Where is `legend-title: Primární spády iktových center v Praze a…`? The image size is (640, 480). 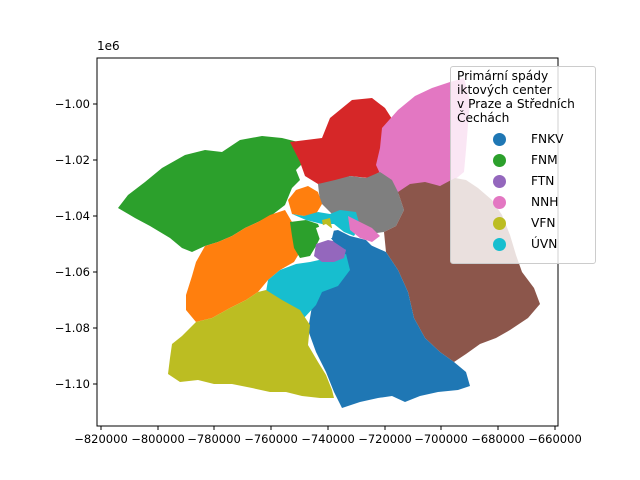 legend-title: Primární spády iktových center v Praze a… is located at coordinates (516, 97).